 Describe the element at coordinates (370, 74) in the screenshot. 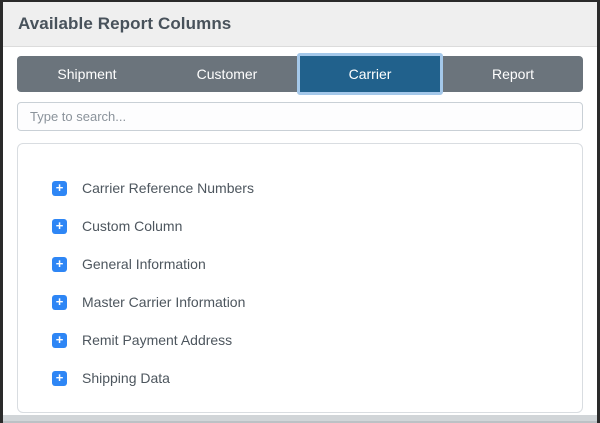

I see `tab-carrier: Carrier` at that location.